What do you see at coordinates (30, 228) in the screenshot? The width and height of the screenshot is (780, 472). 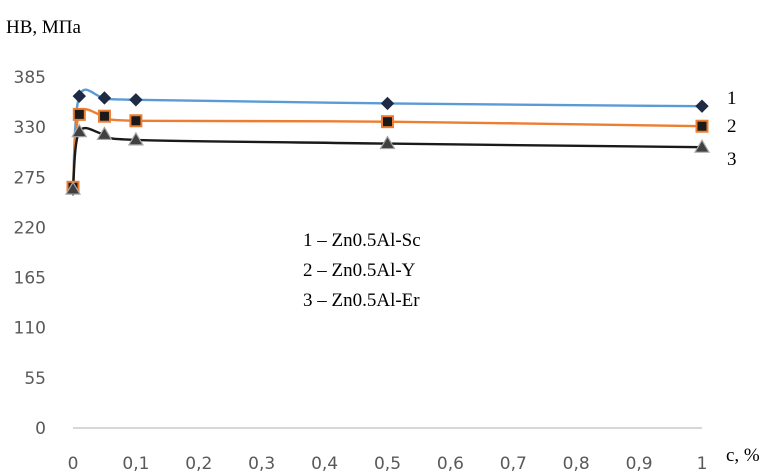 I see `y-tick-label: 220` at bounding box center [30, 228].